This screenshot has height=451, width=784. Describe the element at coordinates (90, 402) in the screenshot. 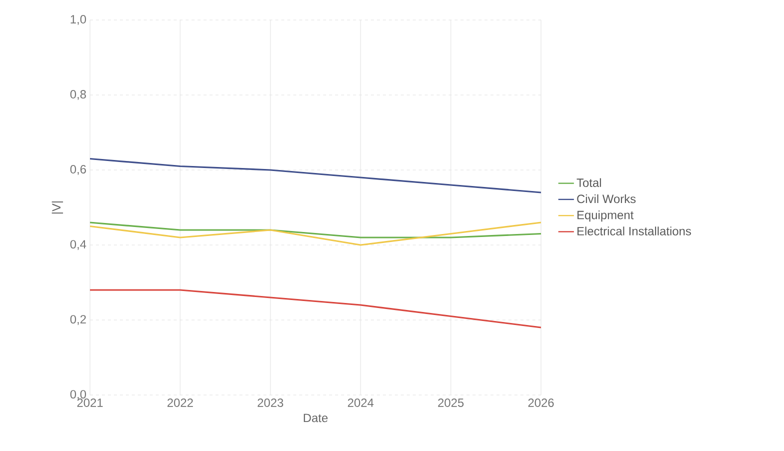

I see `x-tick-label: 2021` at that location.